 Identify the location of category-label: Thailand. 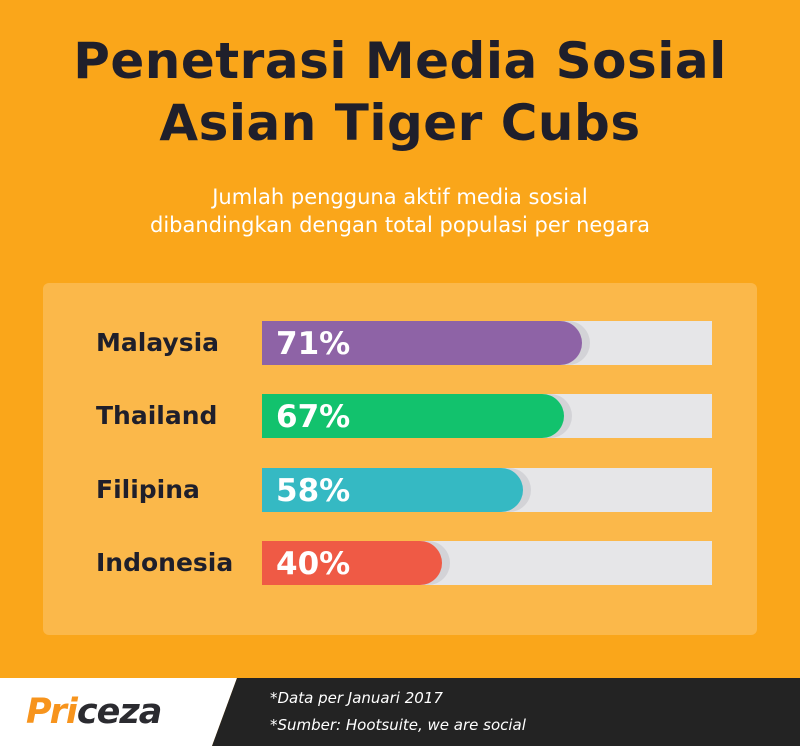
(157, 415).